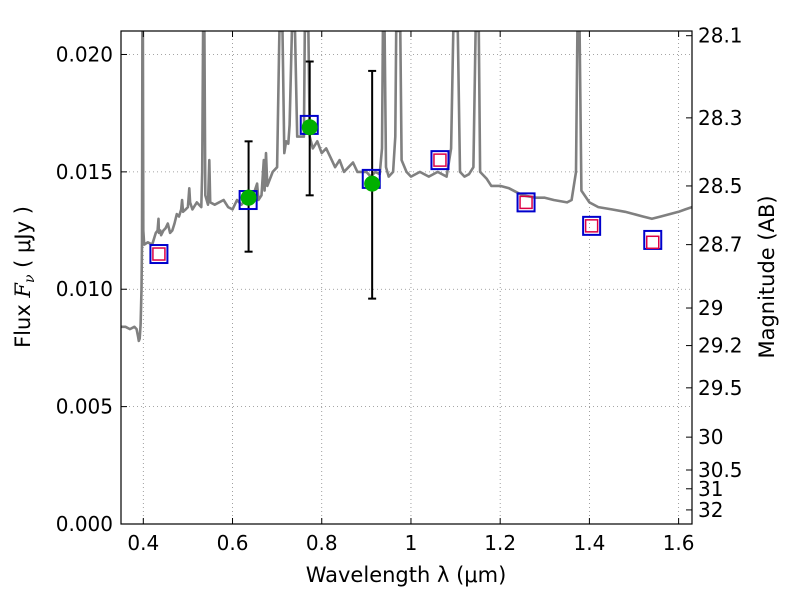 The image size is (800, 600). I want to click on x-tick-label: 1, so click(411, 543).